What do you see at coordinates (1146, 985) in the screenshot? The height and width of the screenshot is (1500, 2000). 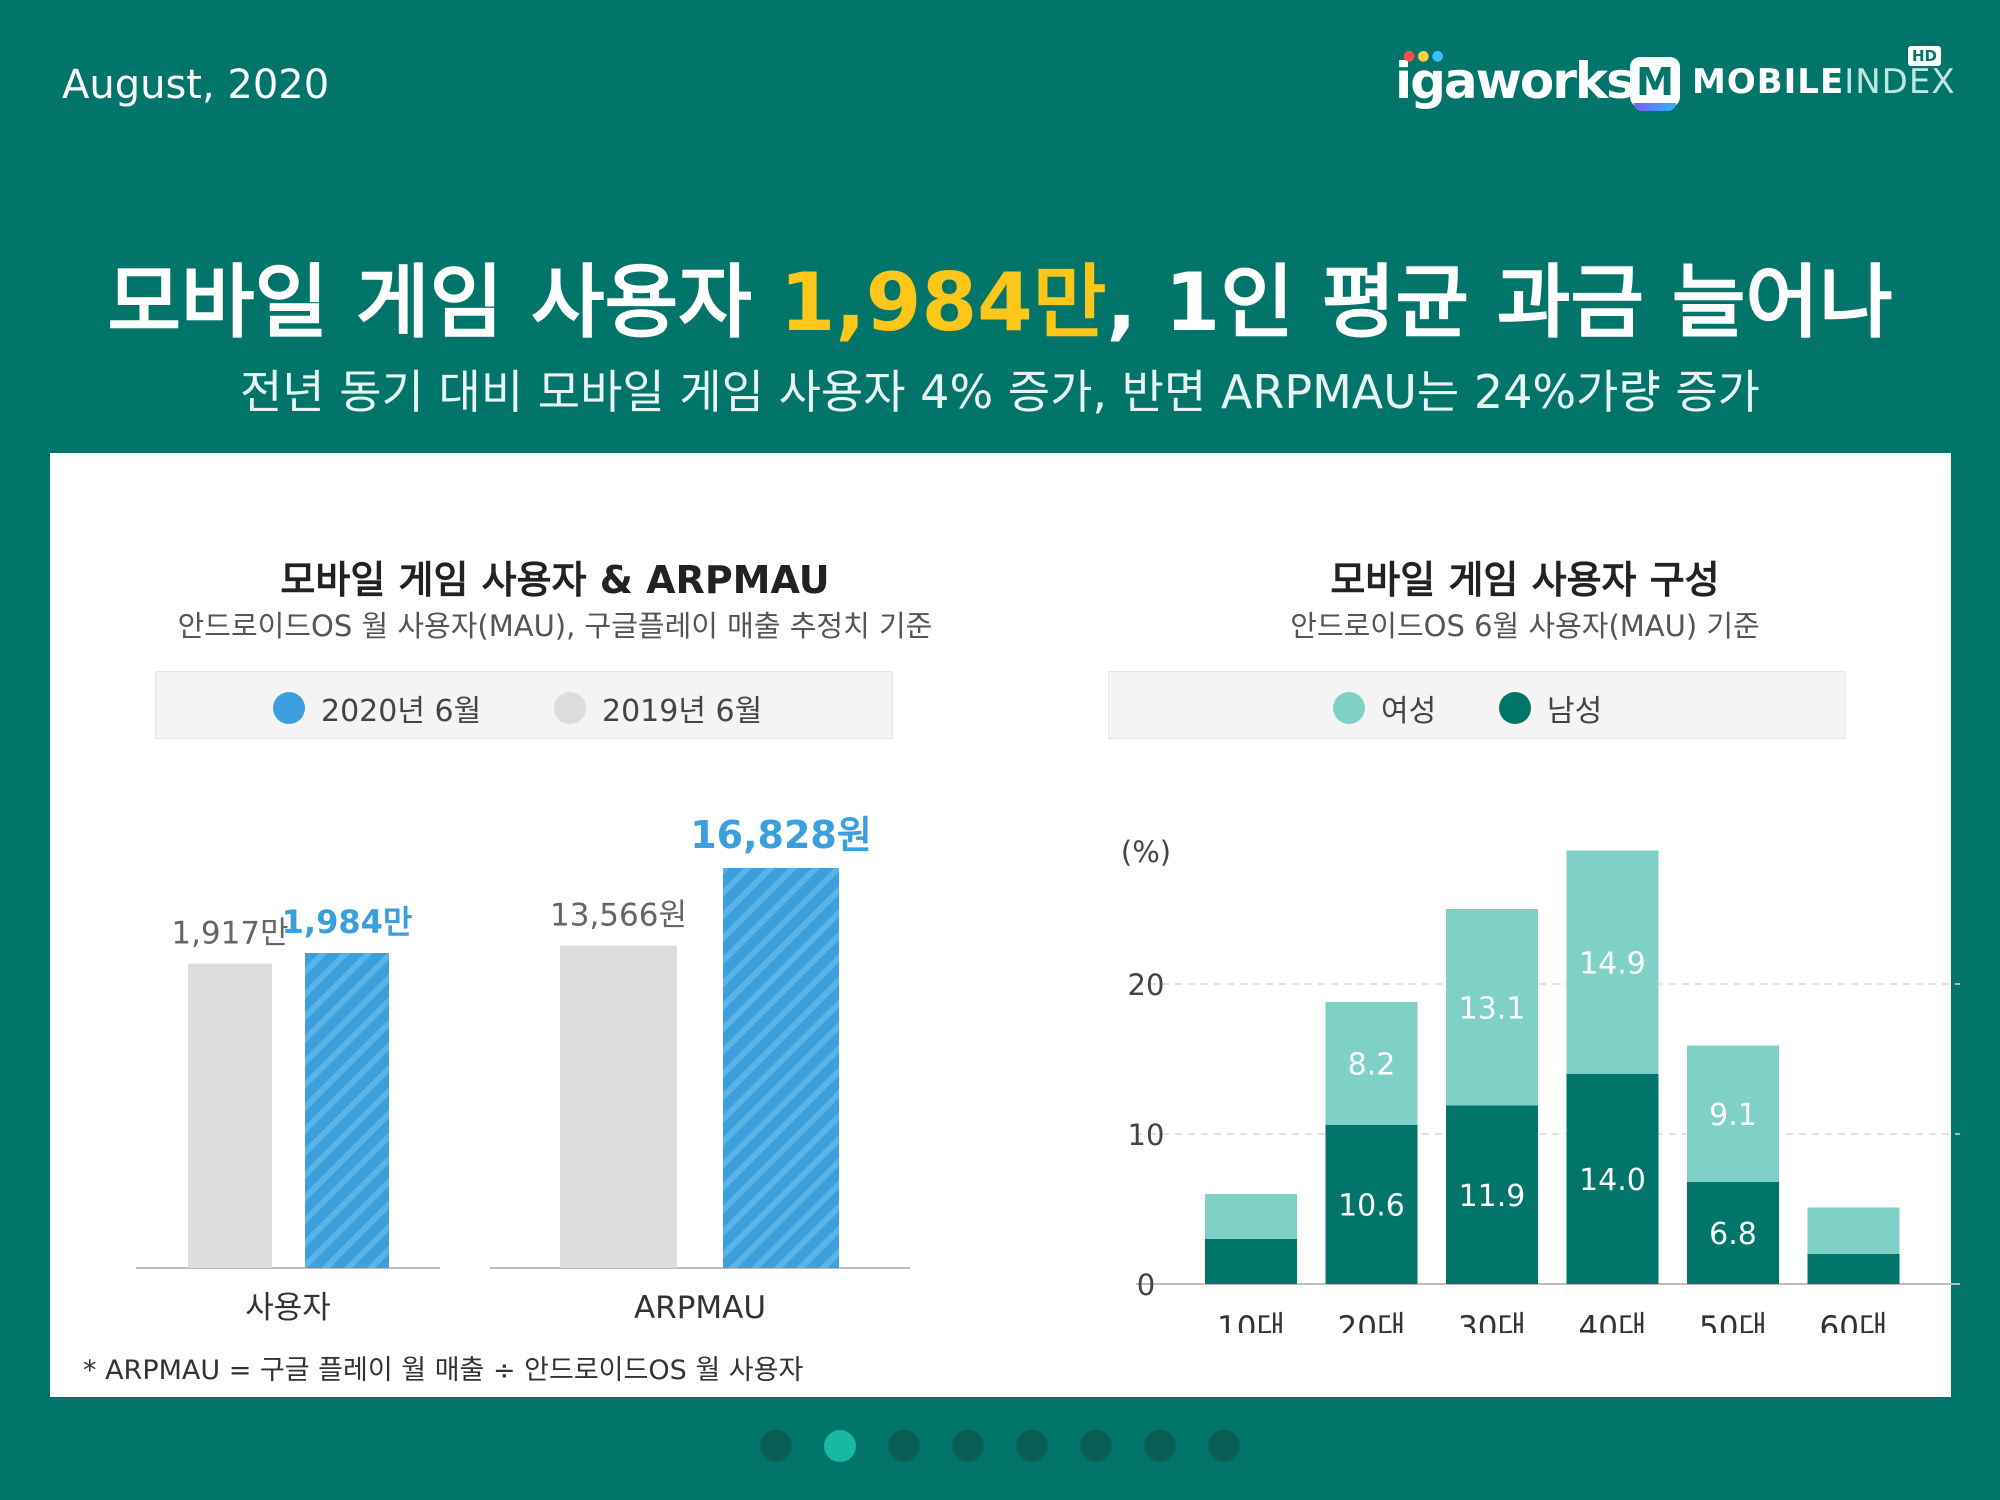 I see `y-tick-label: 20` at bounding box center [1146, 985].